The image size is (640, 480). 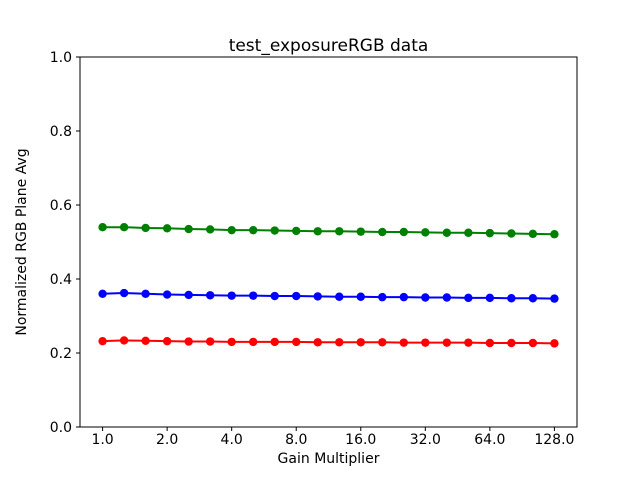 What do you see at coordinates (61, 428) in the screenshot?
I see `y-tick-label: 0.0` at bounding box center [61, 428].